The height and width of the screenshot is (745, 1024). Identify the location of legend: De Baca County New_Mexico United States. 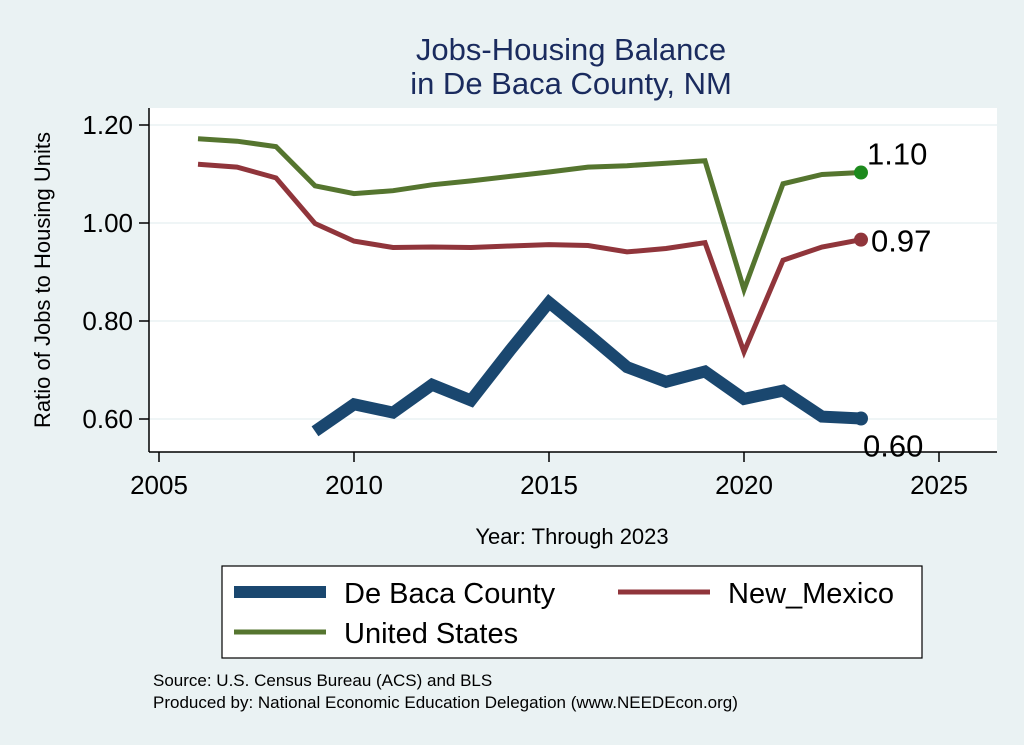
(572, 612).